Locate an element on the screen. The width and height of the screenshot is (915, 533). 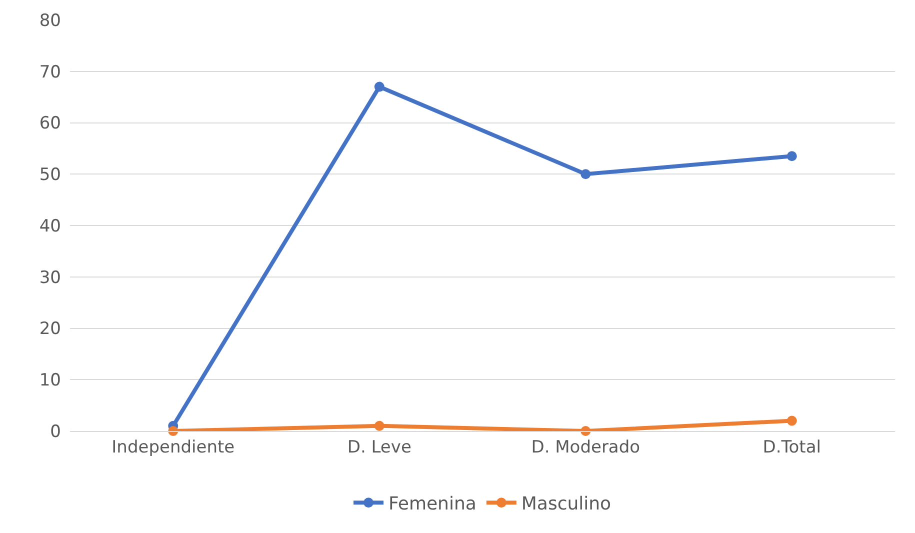
x-tick-label: D. Leve is located at coordinates (379, 447).